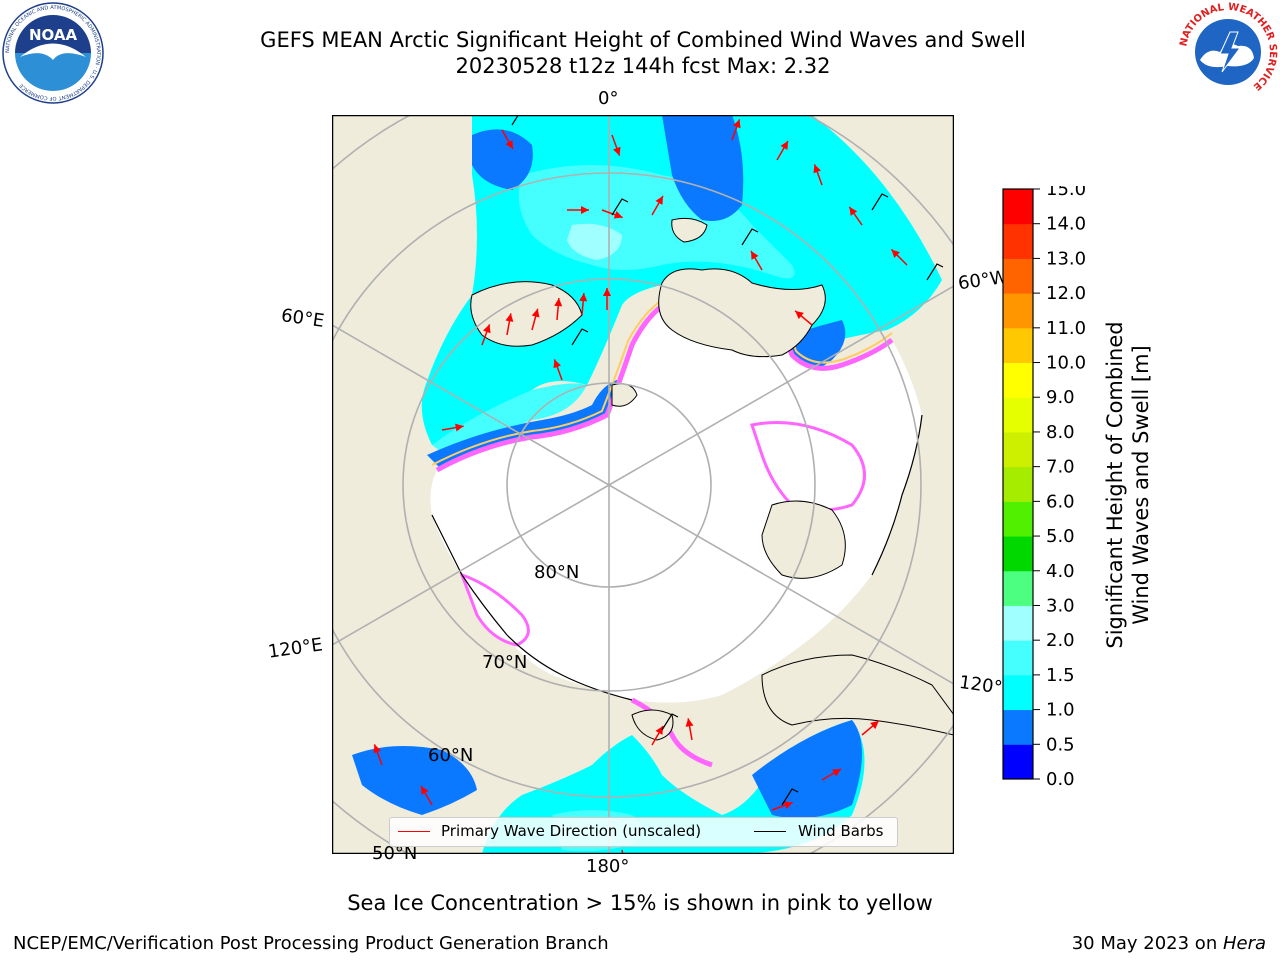 The width and height of the screenshot is (1280, 960). I want to click on footer-date: 30 May 2023 on Hera, so click(1169, 943).